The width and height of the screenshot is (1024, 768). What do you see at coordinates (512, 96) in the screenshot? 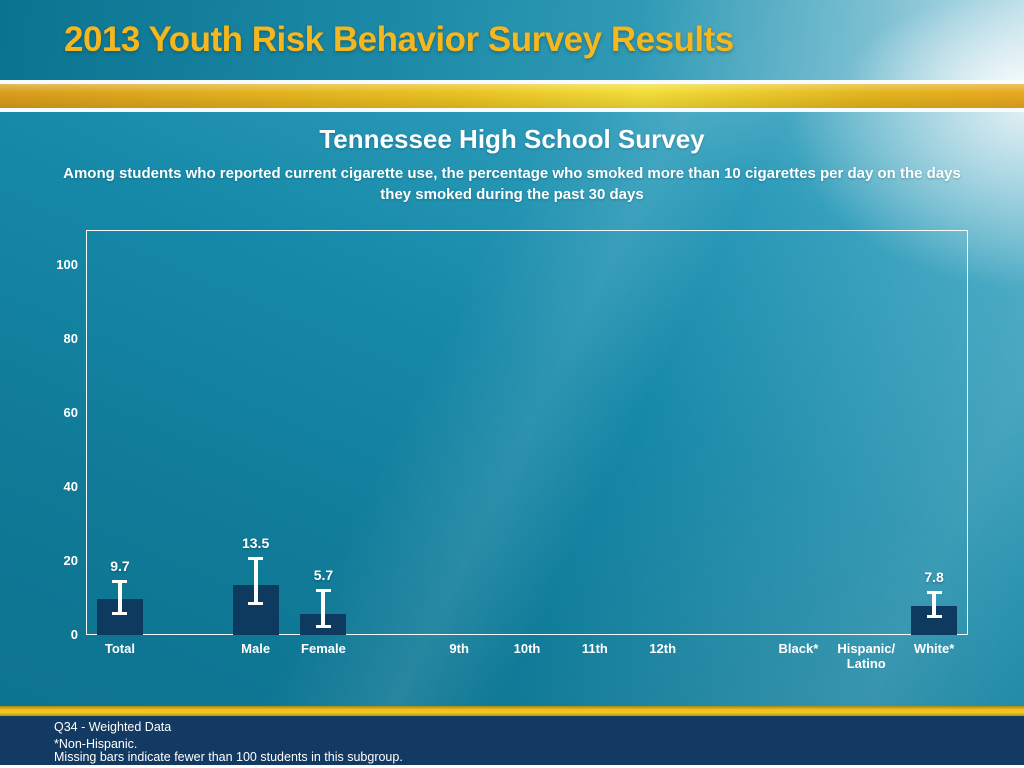
I see `header-gold-bar` at bounding box center [512, 96].